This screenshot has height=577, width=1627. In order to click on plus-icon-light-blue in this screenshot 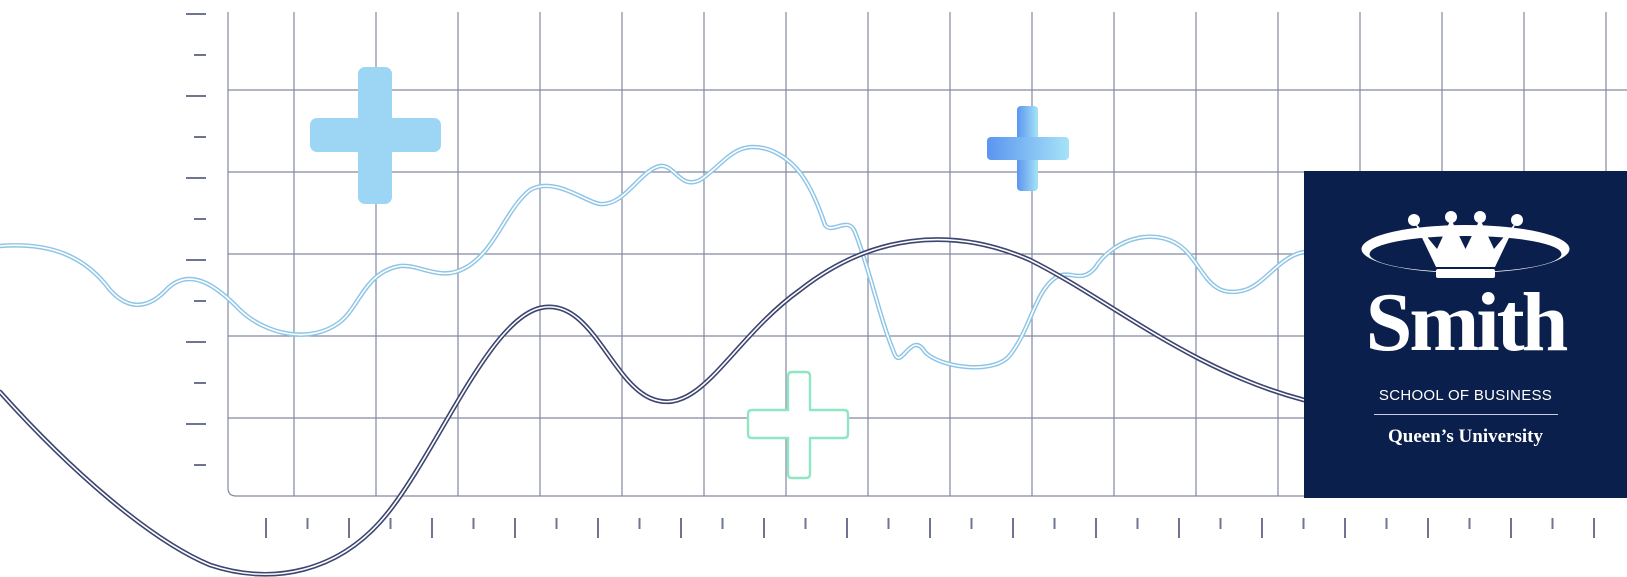, I will do `click(375, 135)`.